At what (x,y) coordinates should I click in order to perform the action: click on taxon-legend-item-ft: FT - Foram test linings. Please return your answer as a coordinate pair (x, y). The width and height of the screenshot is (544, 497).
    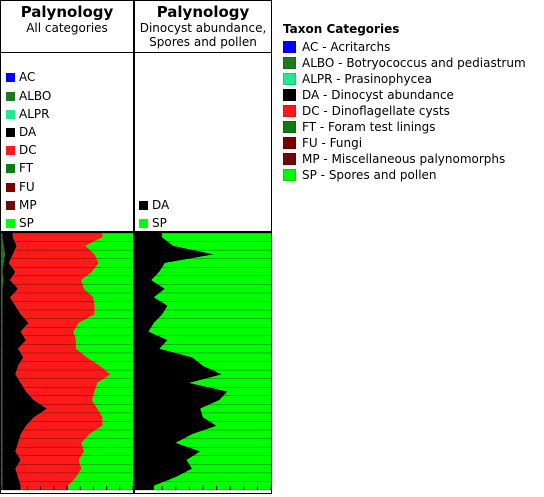
    Looking at the image, I should click on (359, 127).